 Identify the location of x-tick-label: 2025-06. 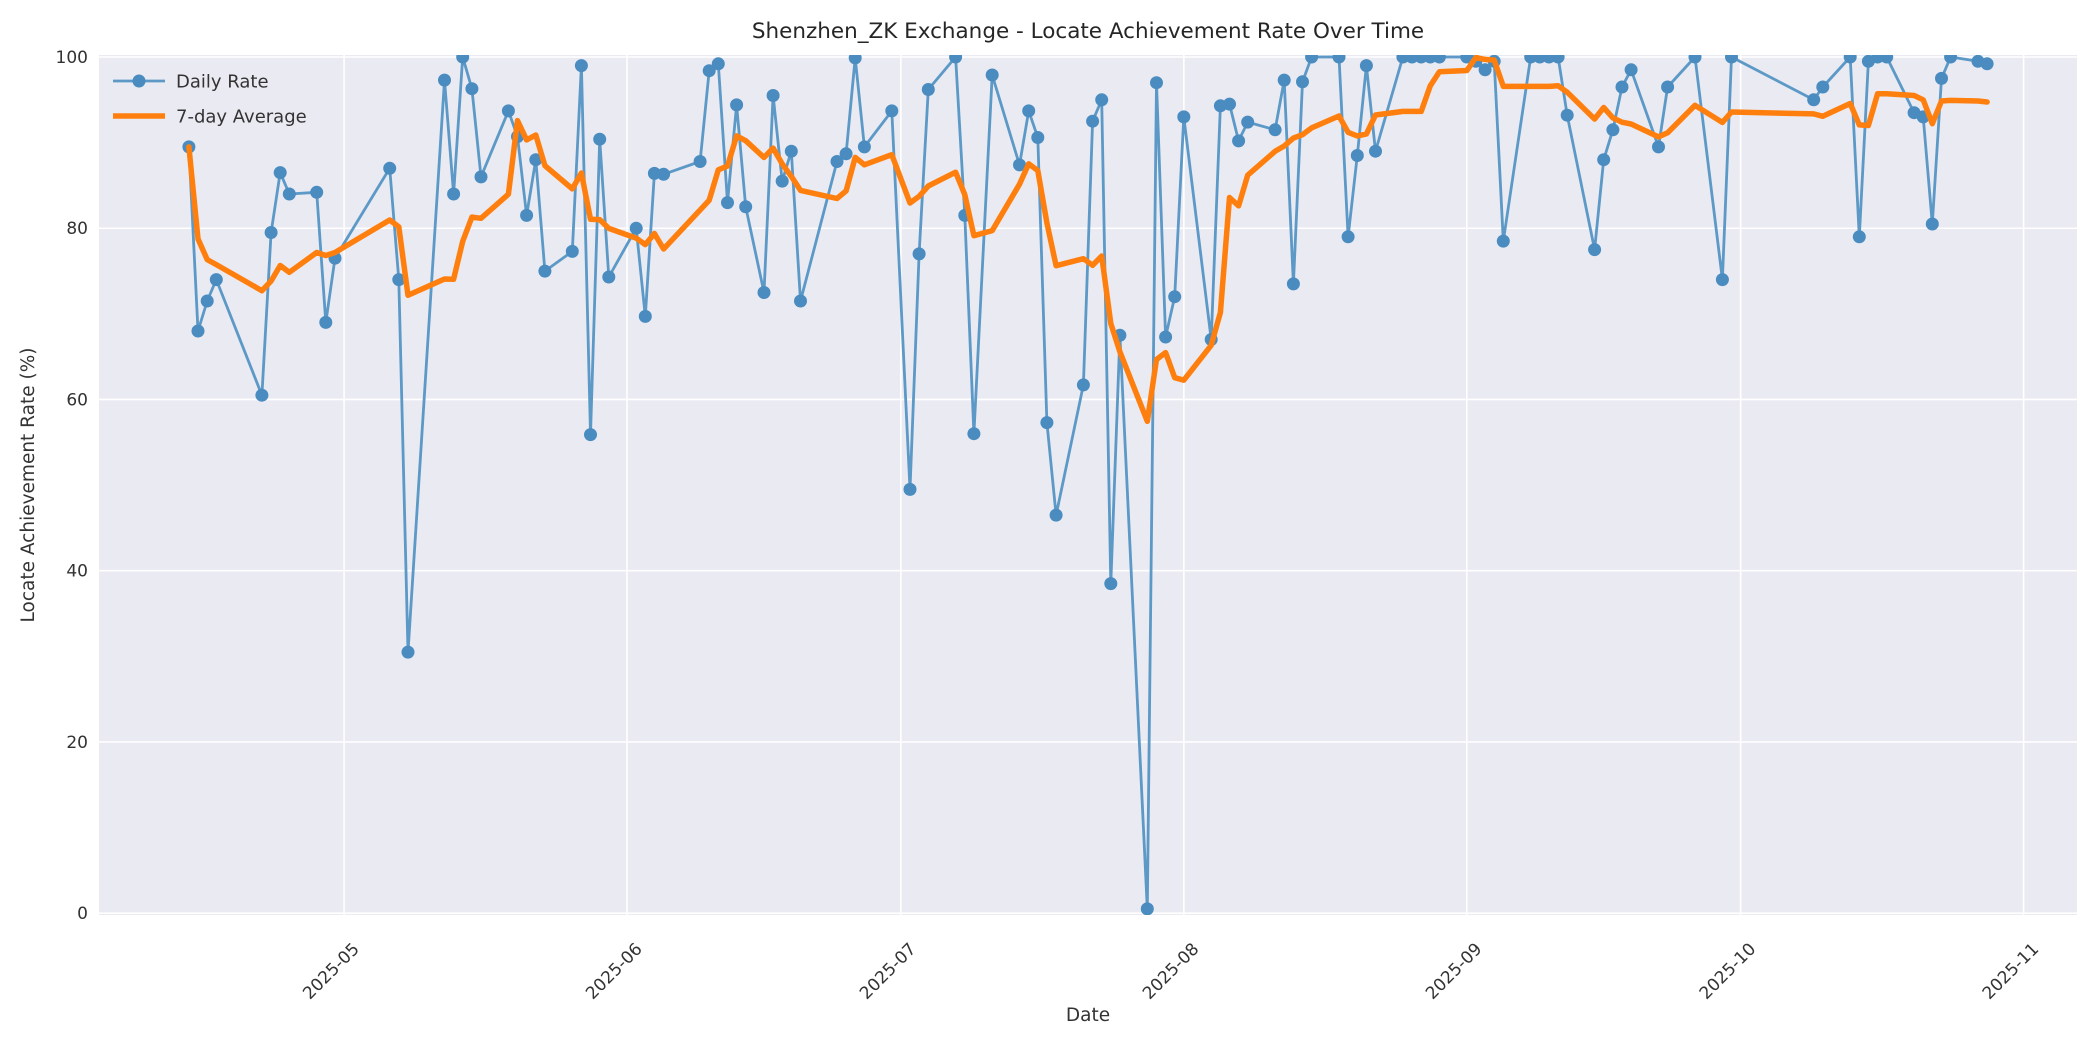
(614, 971).